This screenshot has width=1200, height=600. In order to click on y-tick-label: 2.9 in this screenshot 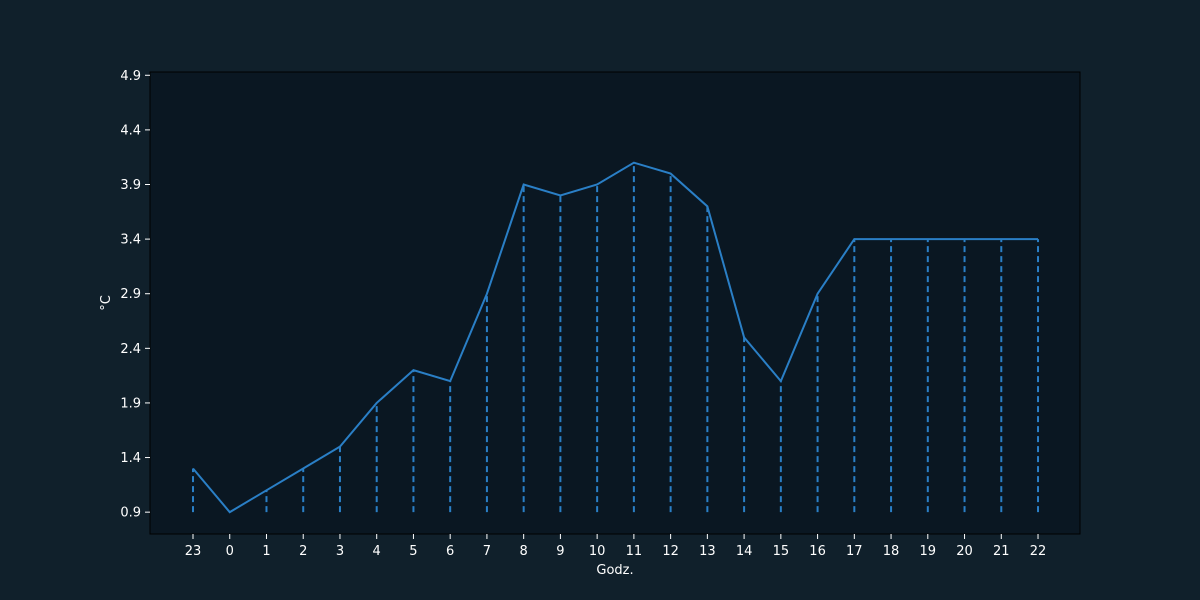, I will do `click(130, 294)`.